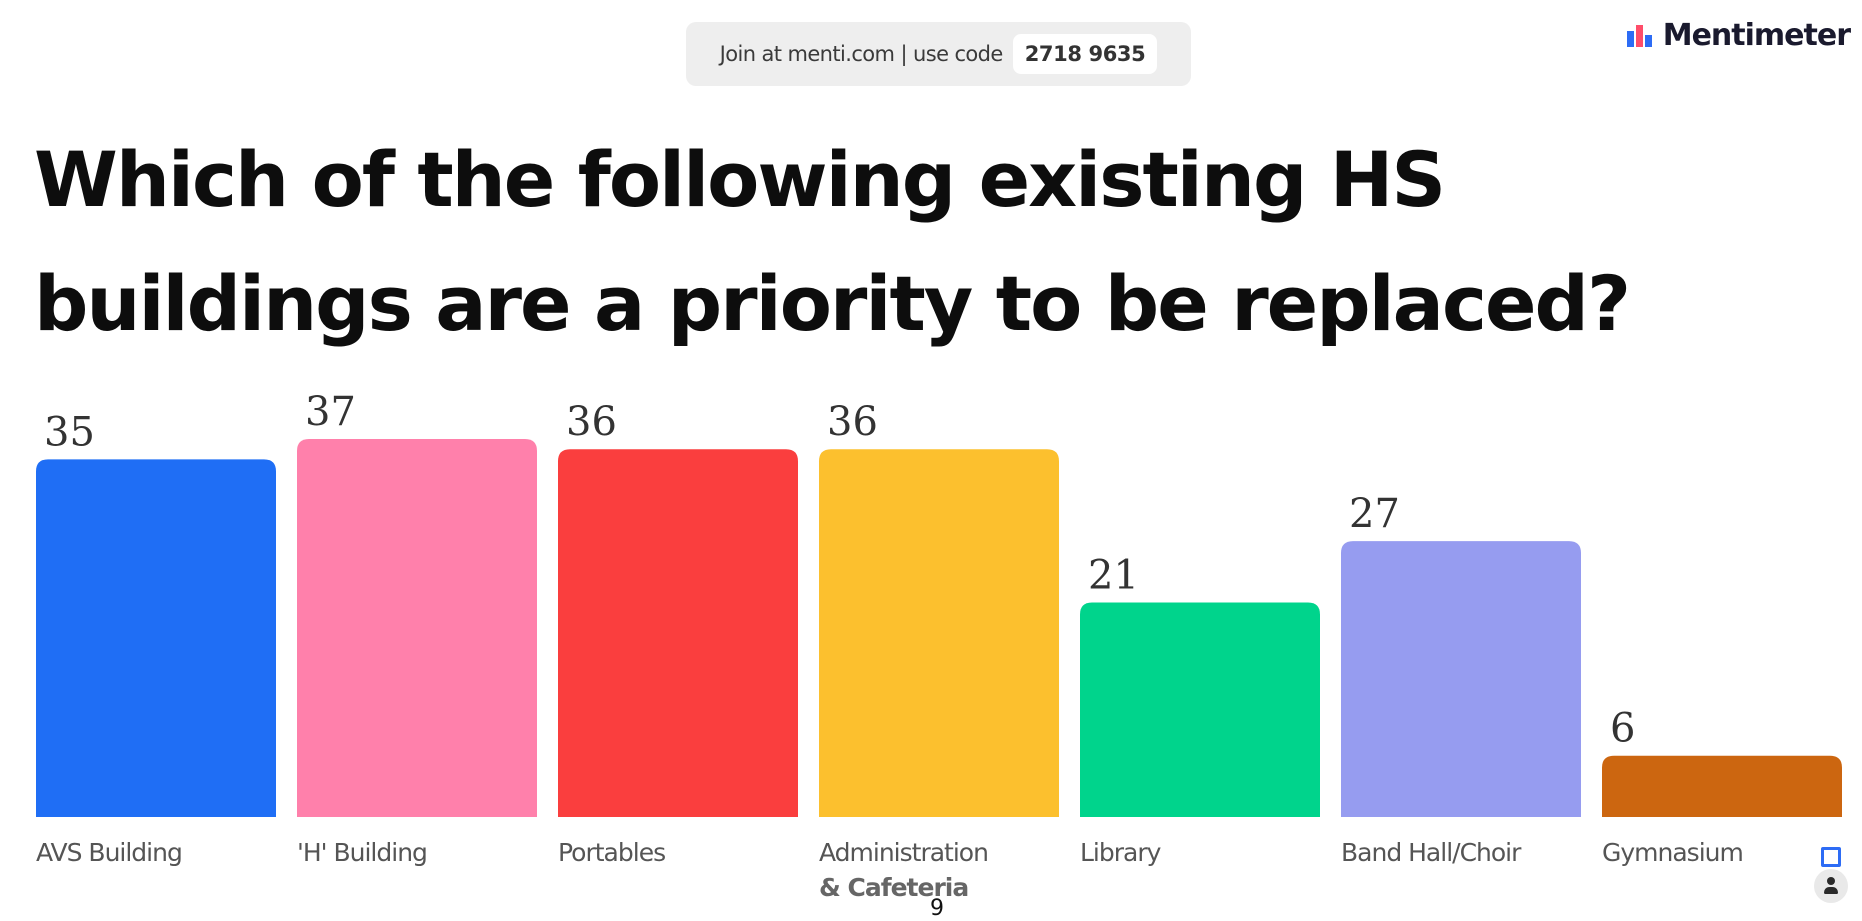 The width and height of the screenshot is (1862, 921). Describe the element at coordinates (1831, 857) in the screenshot. I see `comment-square-icon` at that location.